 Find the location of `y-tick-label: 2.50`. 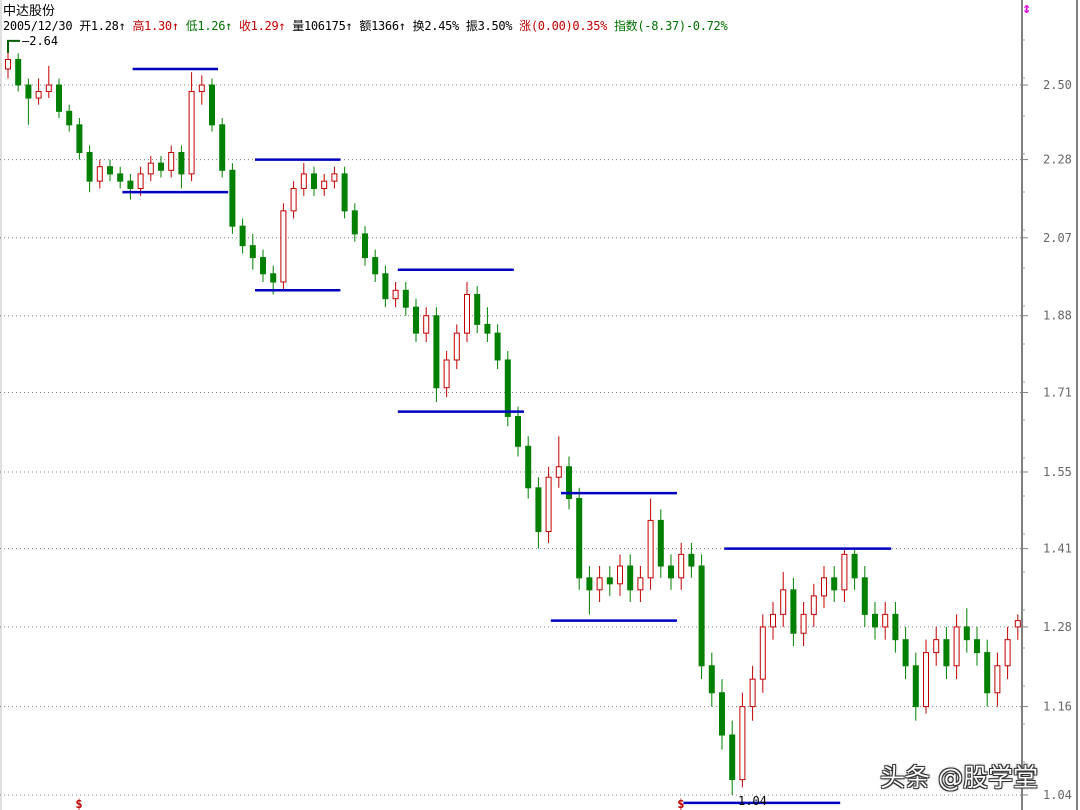

y-tick-label: 2.50 is located at coordinates (1057, 85).